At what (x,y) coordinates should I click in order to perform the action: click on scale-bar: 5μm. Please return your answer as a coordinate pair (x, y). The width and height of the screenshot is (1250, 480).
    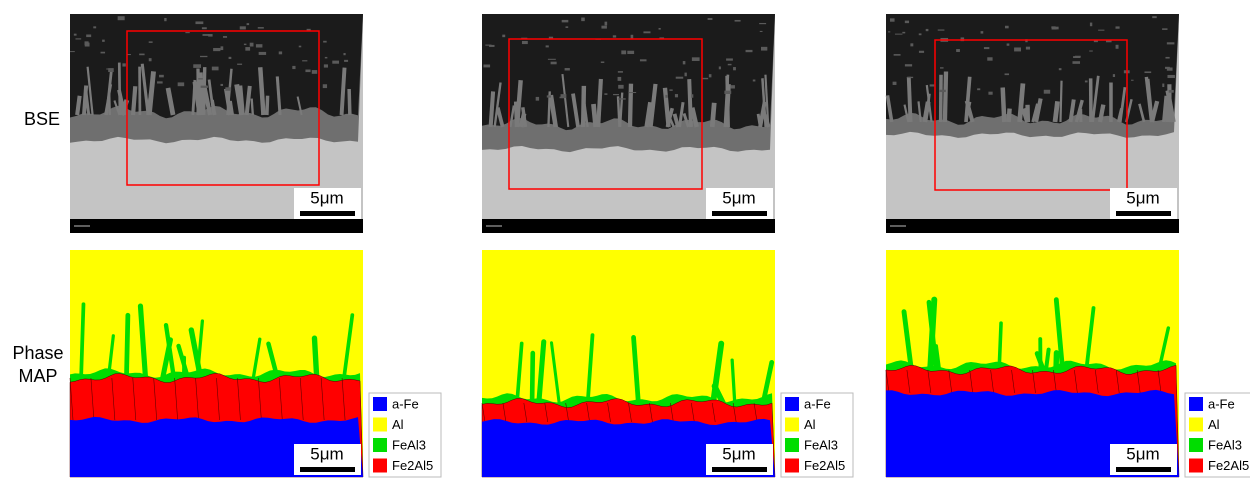
    Looking at the image, I should click on (739, 203).